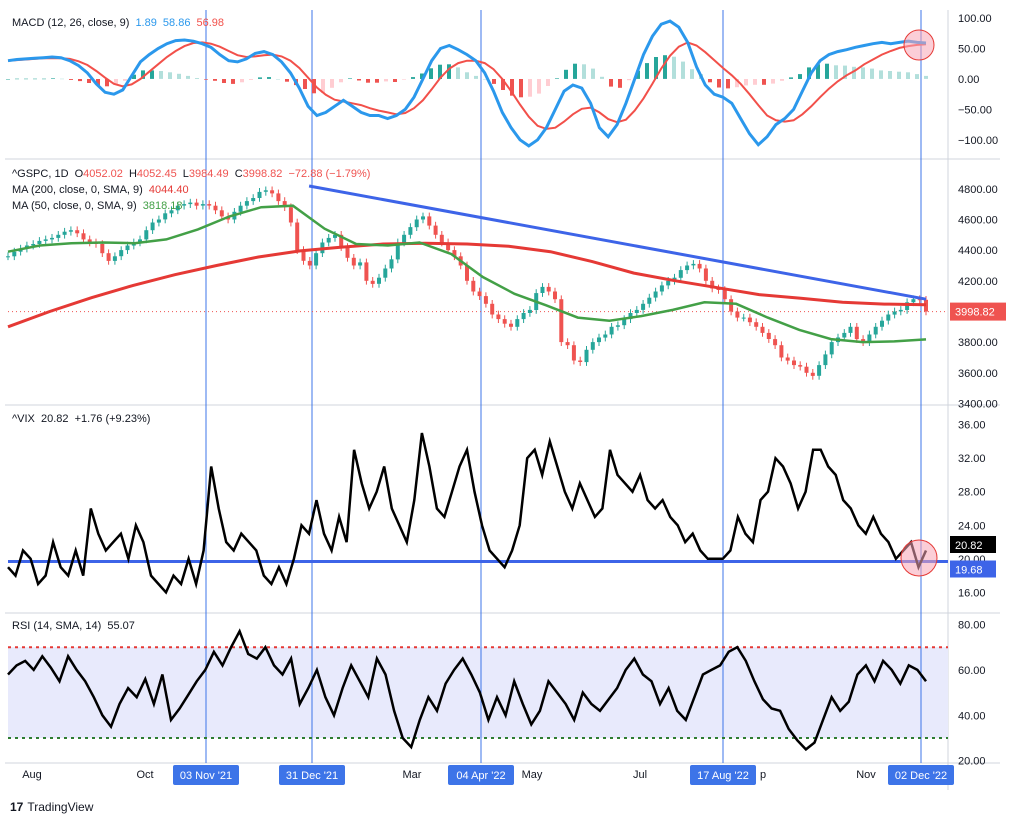  Describe the element at coordinates (467, 83) in the screenshot. I see `macd-panel` at that location.